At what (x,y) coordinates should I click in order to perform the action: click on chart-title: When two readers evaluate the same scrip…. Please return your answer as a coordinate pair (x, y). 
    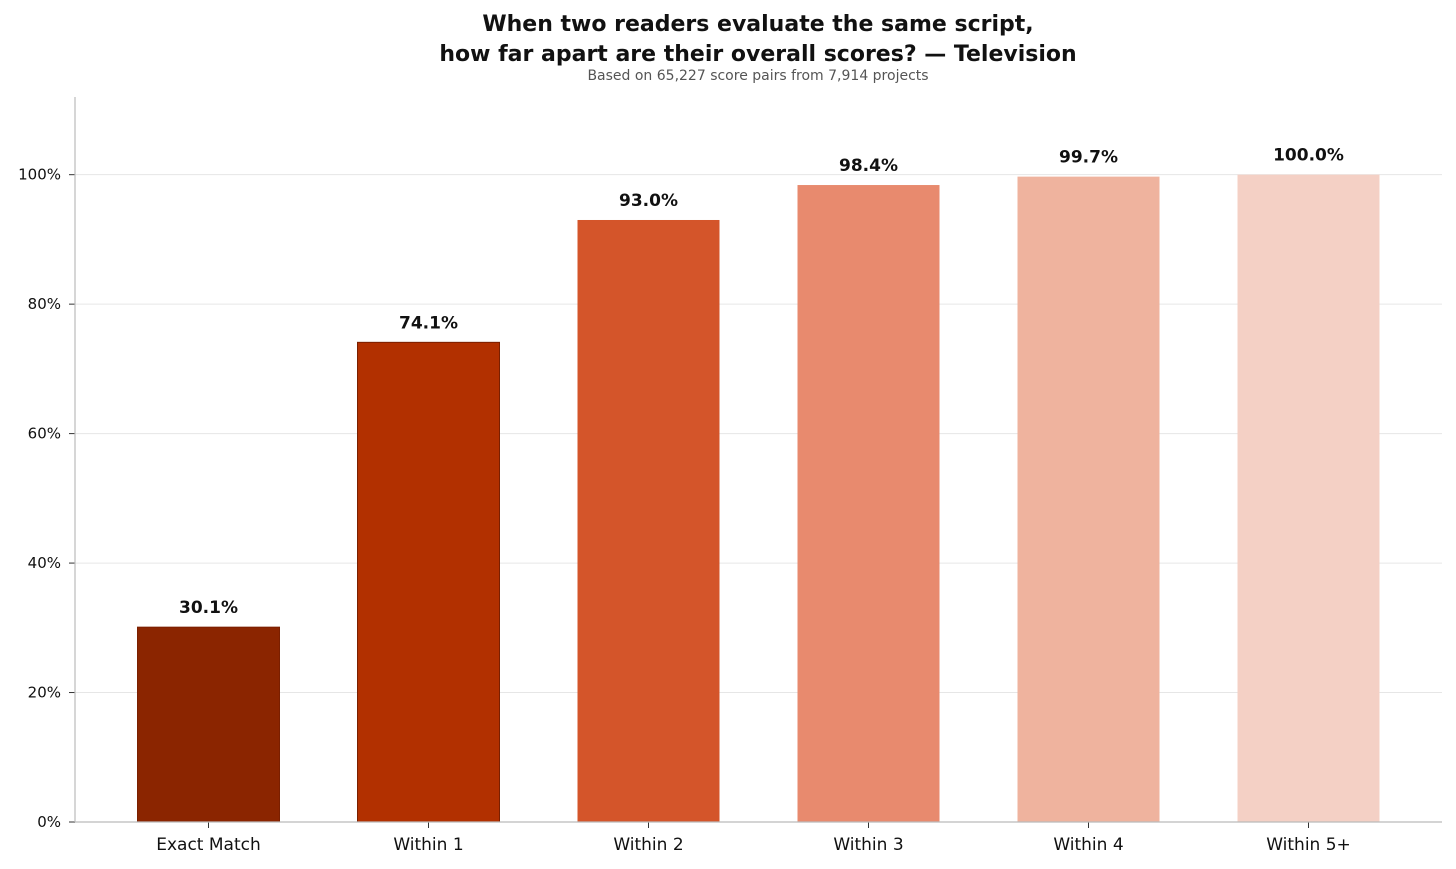
    Looking at the image, I should click on (728, 40).